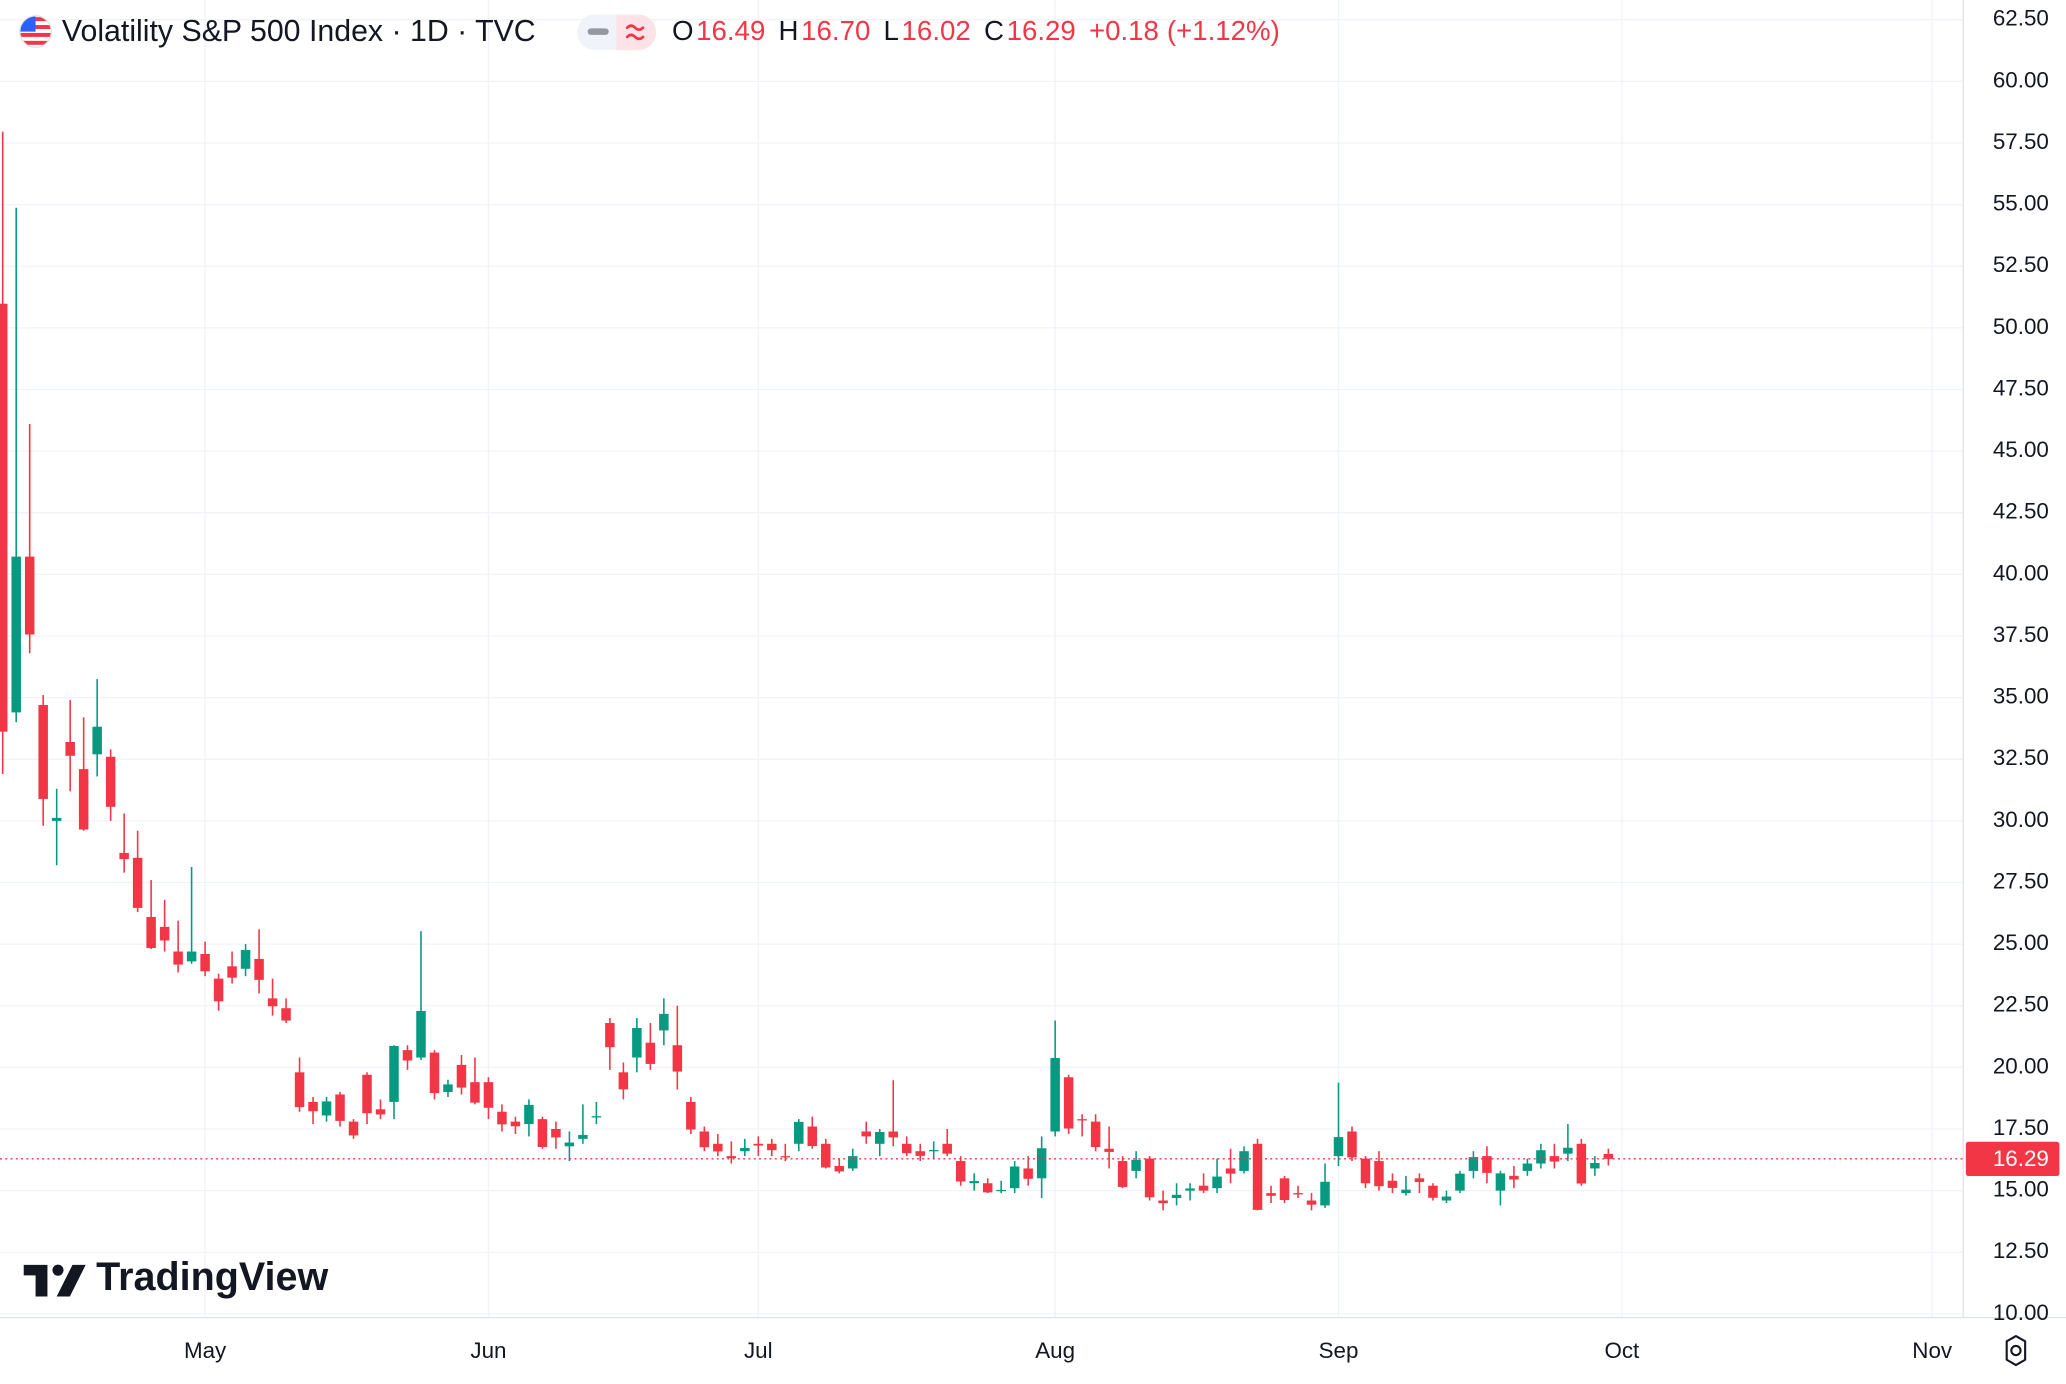 This screenshot has height=1384, width=2066. Describe the element at coordinates (1055, 1350) in the screenshot. I see `x-tick-label: Aug` at that location.